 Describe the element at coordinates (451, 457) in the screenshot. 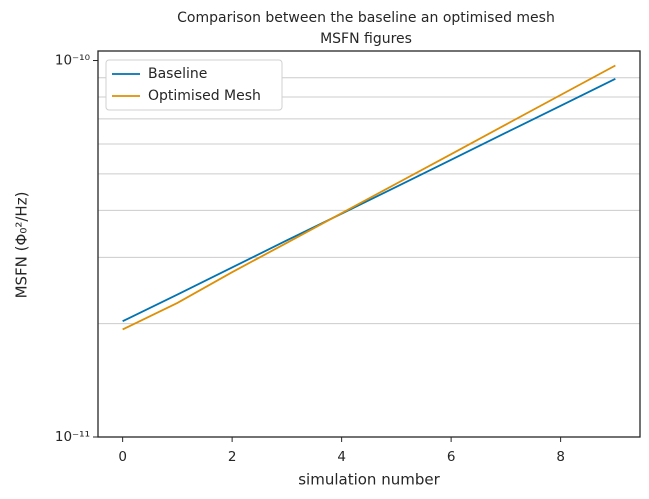

I see `x-tick-label: 6` at that location.